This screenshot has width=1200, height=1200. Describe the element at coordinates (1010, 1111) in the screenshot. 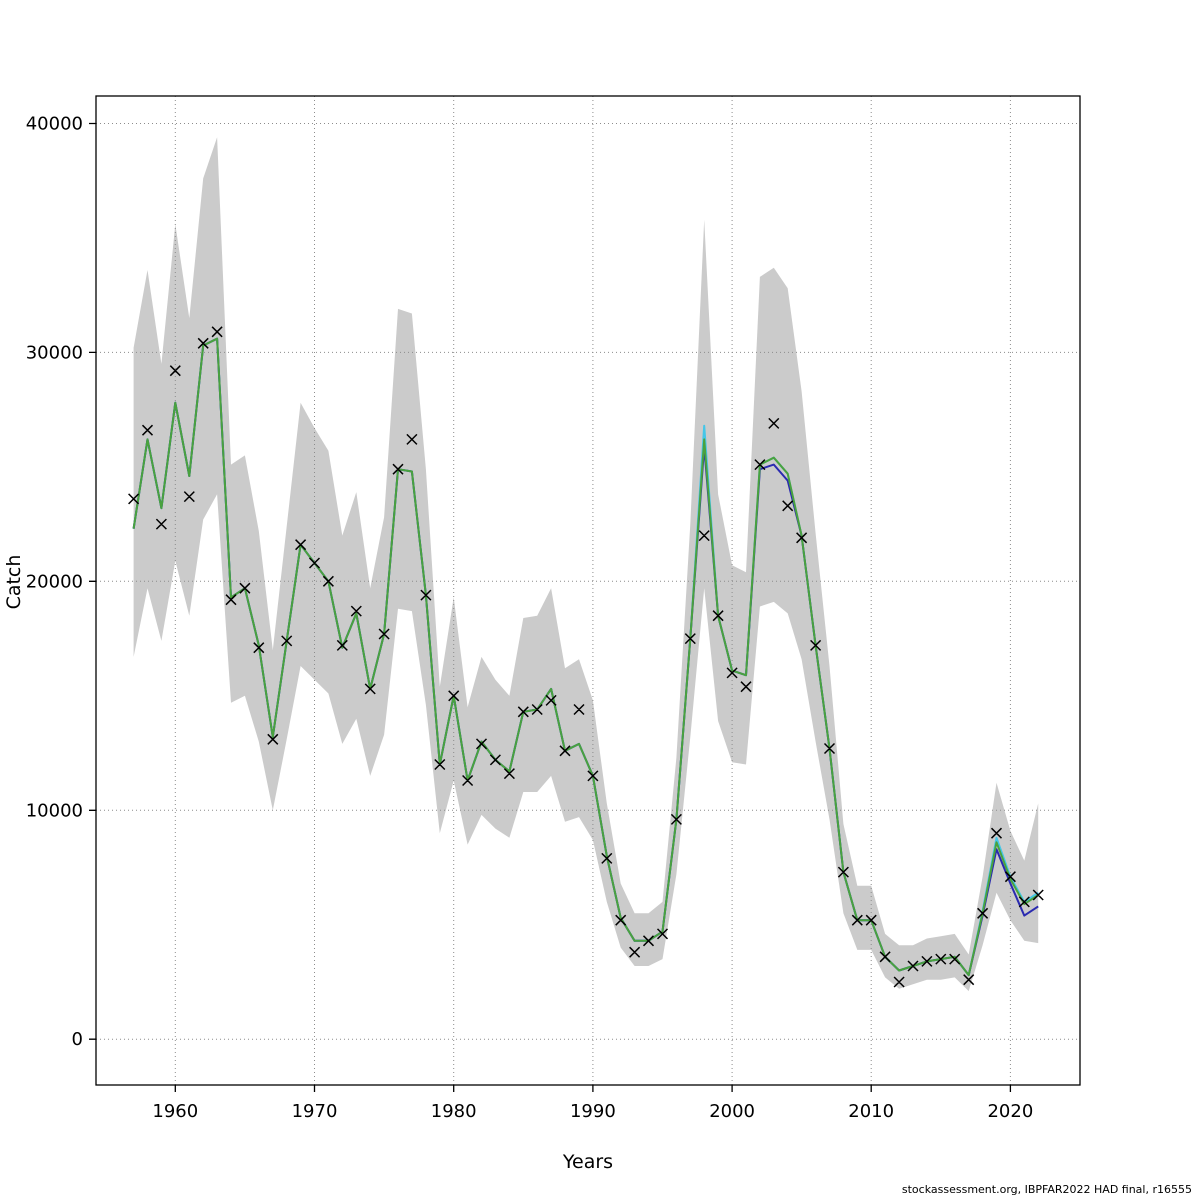

I see `x-tick-label: 2020` at that location.